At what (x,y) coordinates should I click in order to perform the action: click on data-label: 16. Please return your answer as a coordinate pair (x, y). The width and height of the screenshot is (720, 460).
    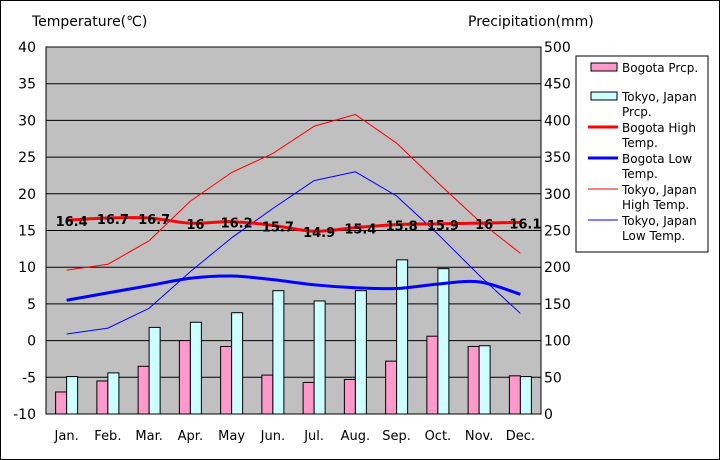
    Looking at the image, I should click on (484, 225).